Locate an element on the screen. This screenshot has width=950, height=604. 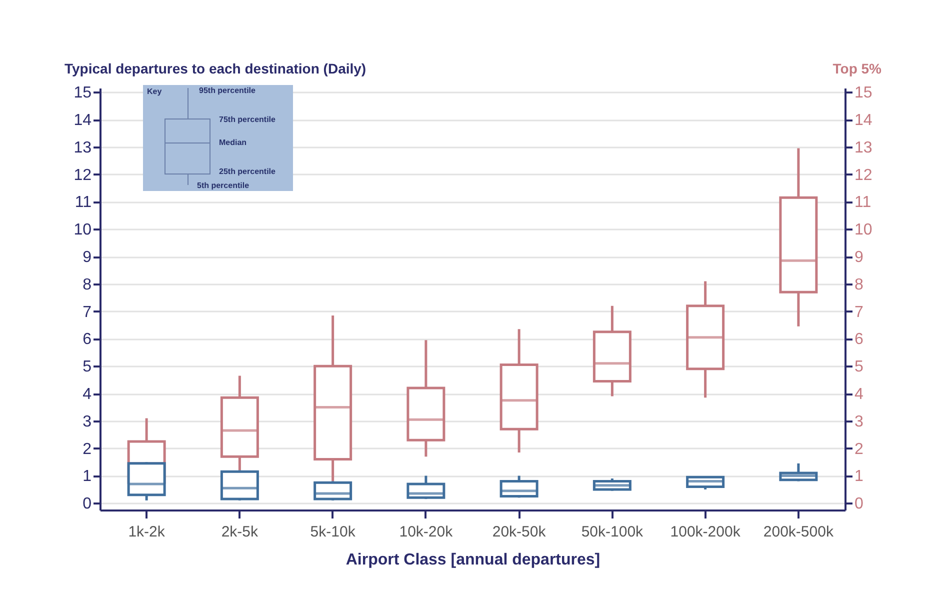
y-tick-label: 12 is located at coordinates (83, 175).